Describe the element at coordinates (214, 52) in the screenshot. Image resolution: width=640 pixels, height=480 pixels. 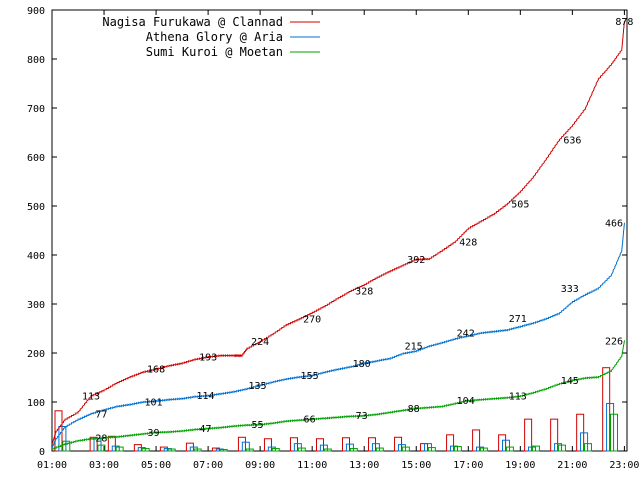
I see `legend-label: Sumi Kuroi @ Moetan` at that location.